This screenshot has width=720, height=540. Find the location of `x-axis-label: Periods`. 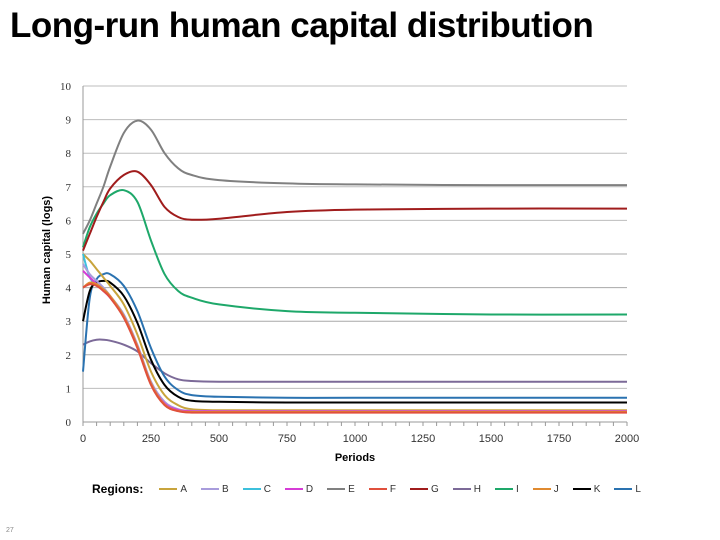

x-axis-label: Periods is located at coordinates (355, 458).